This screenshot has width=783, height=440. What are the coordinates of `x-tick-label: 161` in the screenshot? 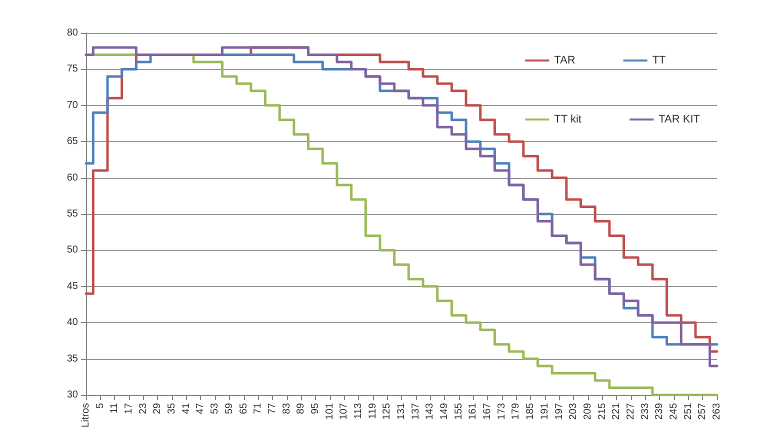 It's located at (473, 411).